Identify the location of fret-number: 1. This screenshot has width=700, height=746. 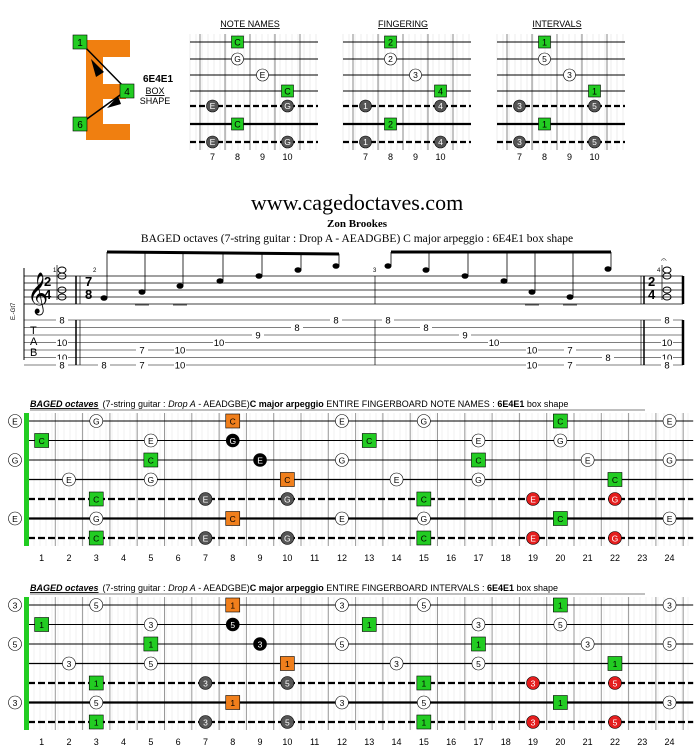
(41, 741).